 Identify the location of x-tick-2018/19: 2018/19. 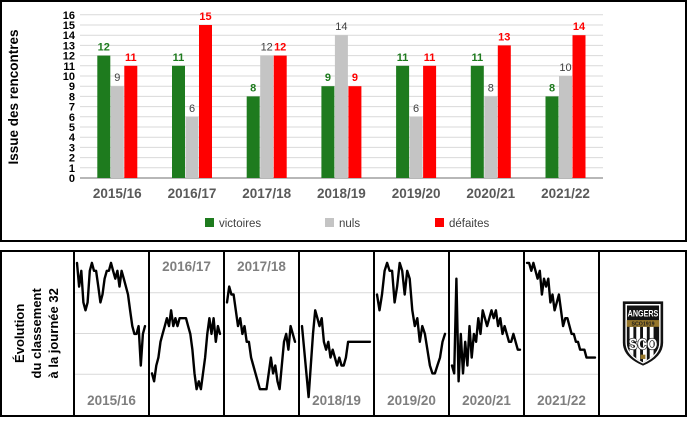
(341, 193).